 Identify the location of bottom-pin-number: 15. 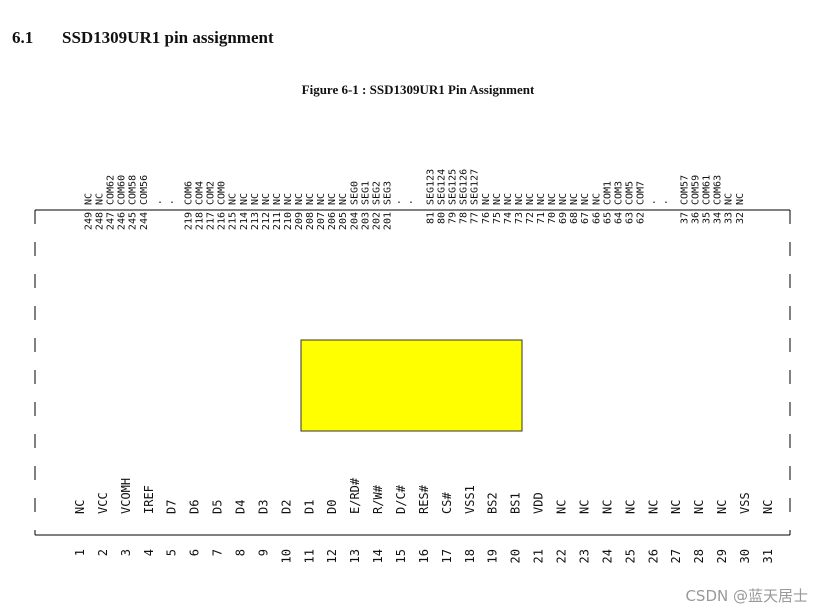
(401, 556).